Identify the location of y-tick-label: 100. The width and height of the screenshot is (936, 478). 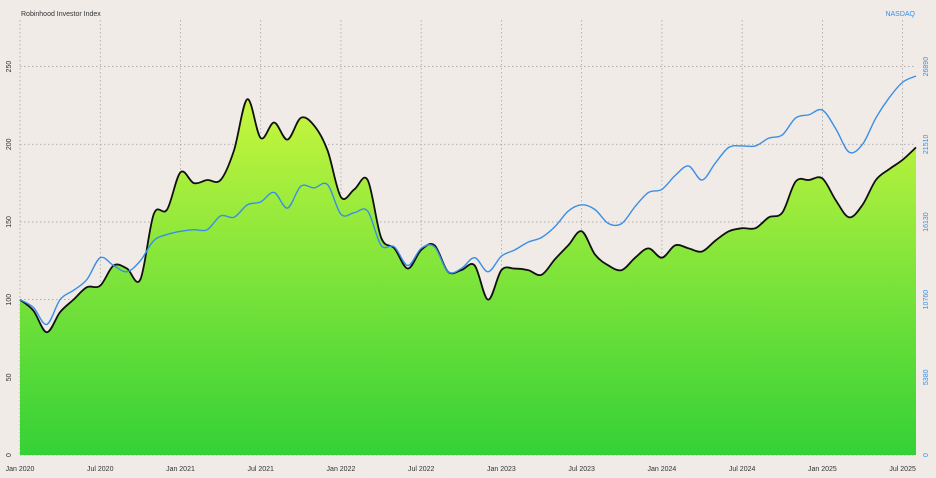
(9, 300).